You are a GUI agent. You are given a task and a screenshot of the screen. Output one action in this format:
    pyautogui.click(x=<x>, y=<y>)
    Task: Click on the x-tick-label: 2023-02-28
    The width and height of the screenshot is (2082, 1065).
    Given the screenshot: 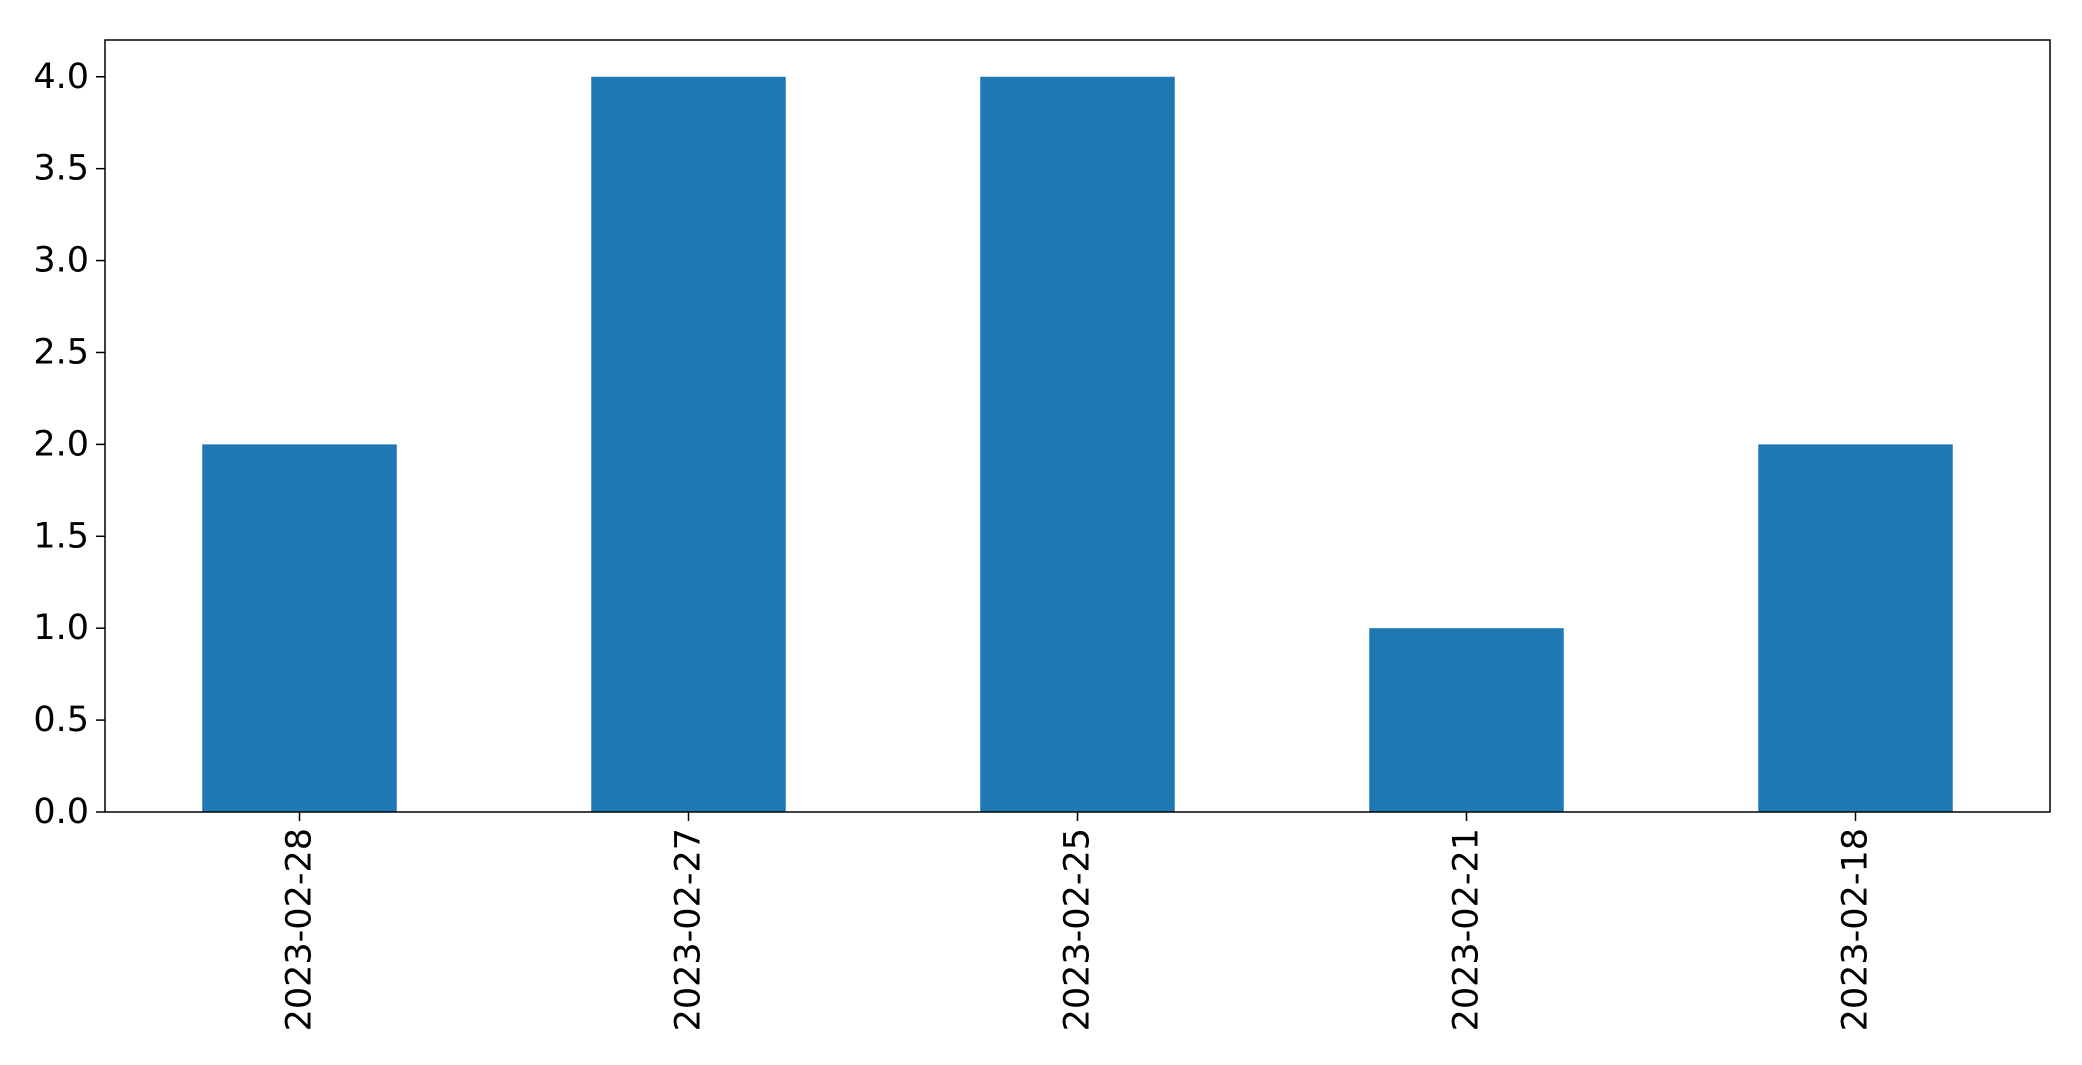 What is the action you would take?
    pyautogui.click(x=300, y=929)
    